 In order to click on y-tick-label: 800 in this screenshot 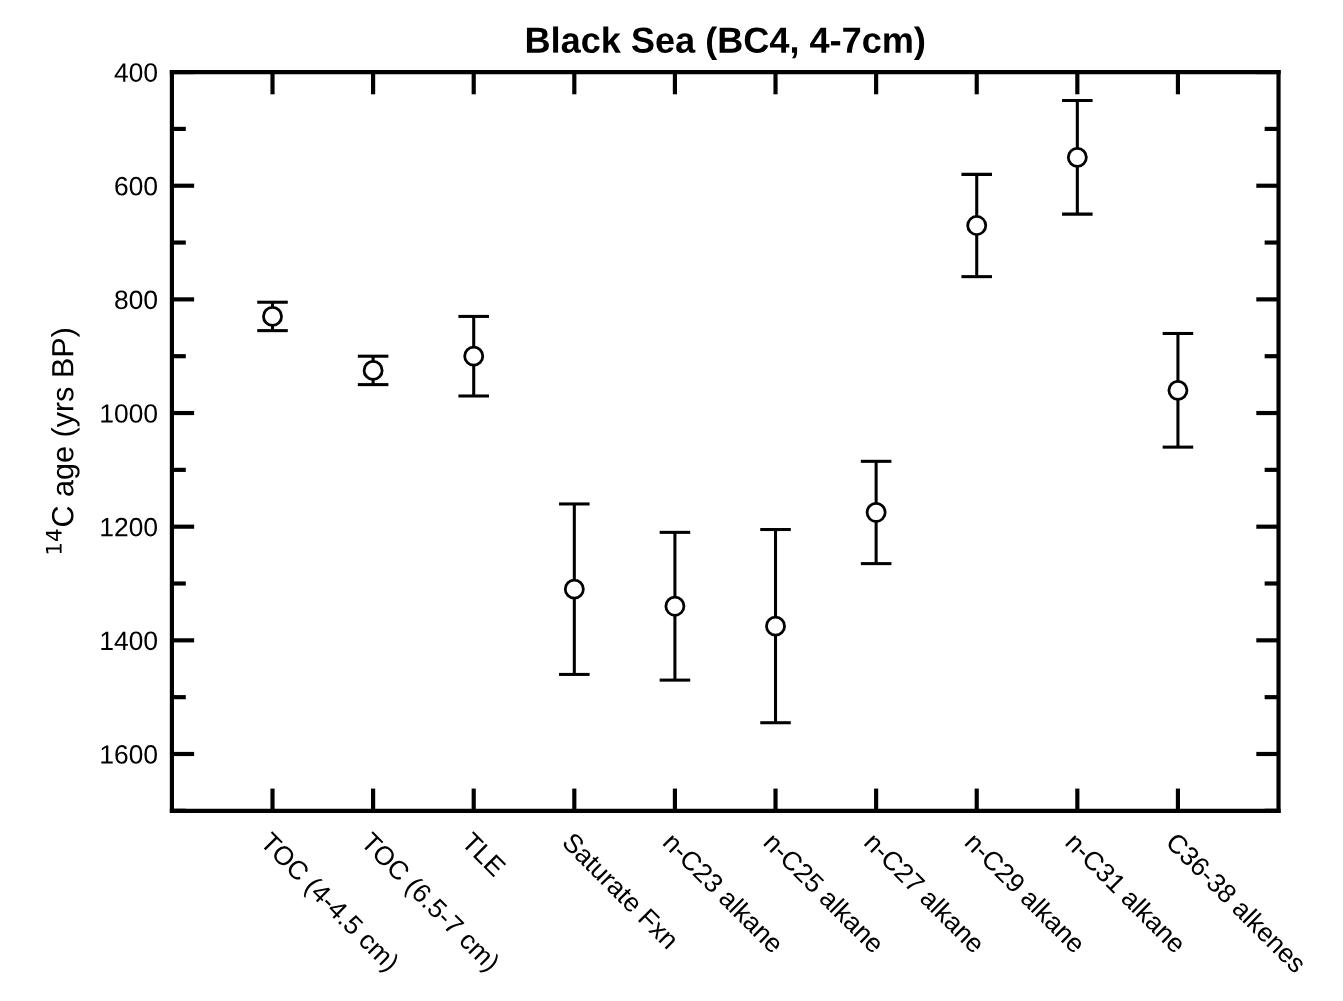, I will do `click(136, 300)`.